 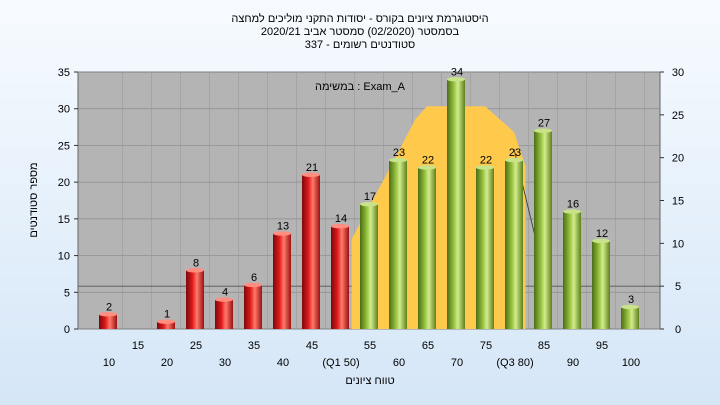 What do you see at coordinates (283, 363) in the screenshot?
I see `x-tick-label-bottom: 40` at bounding box center [283, 363].